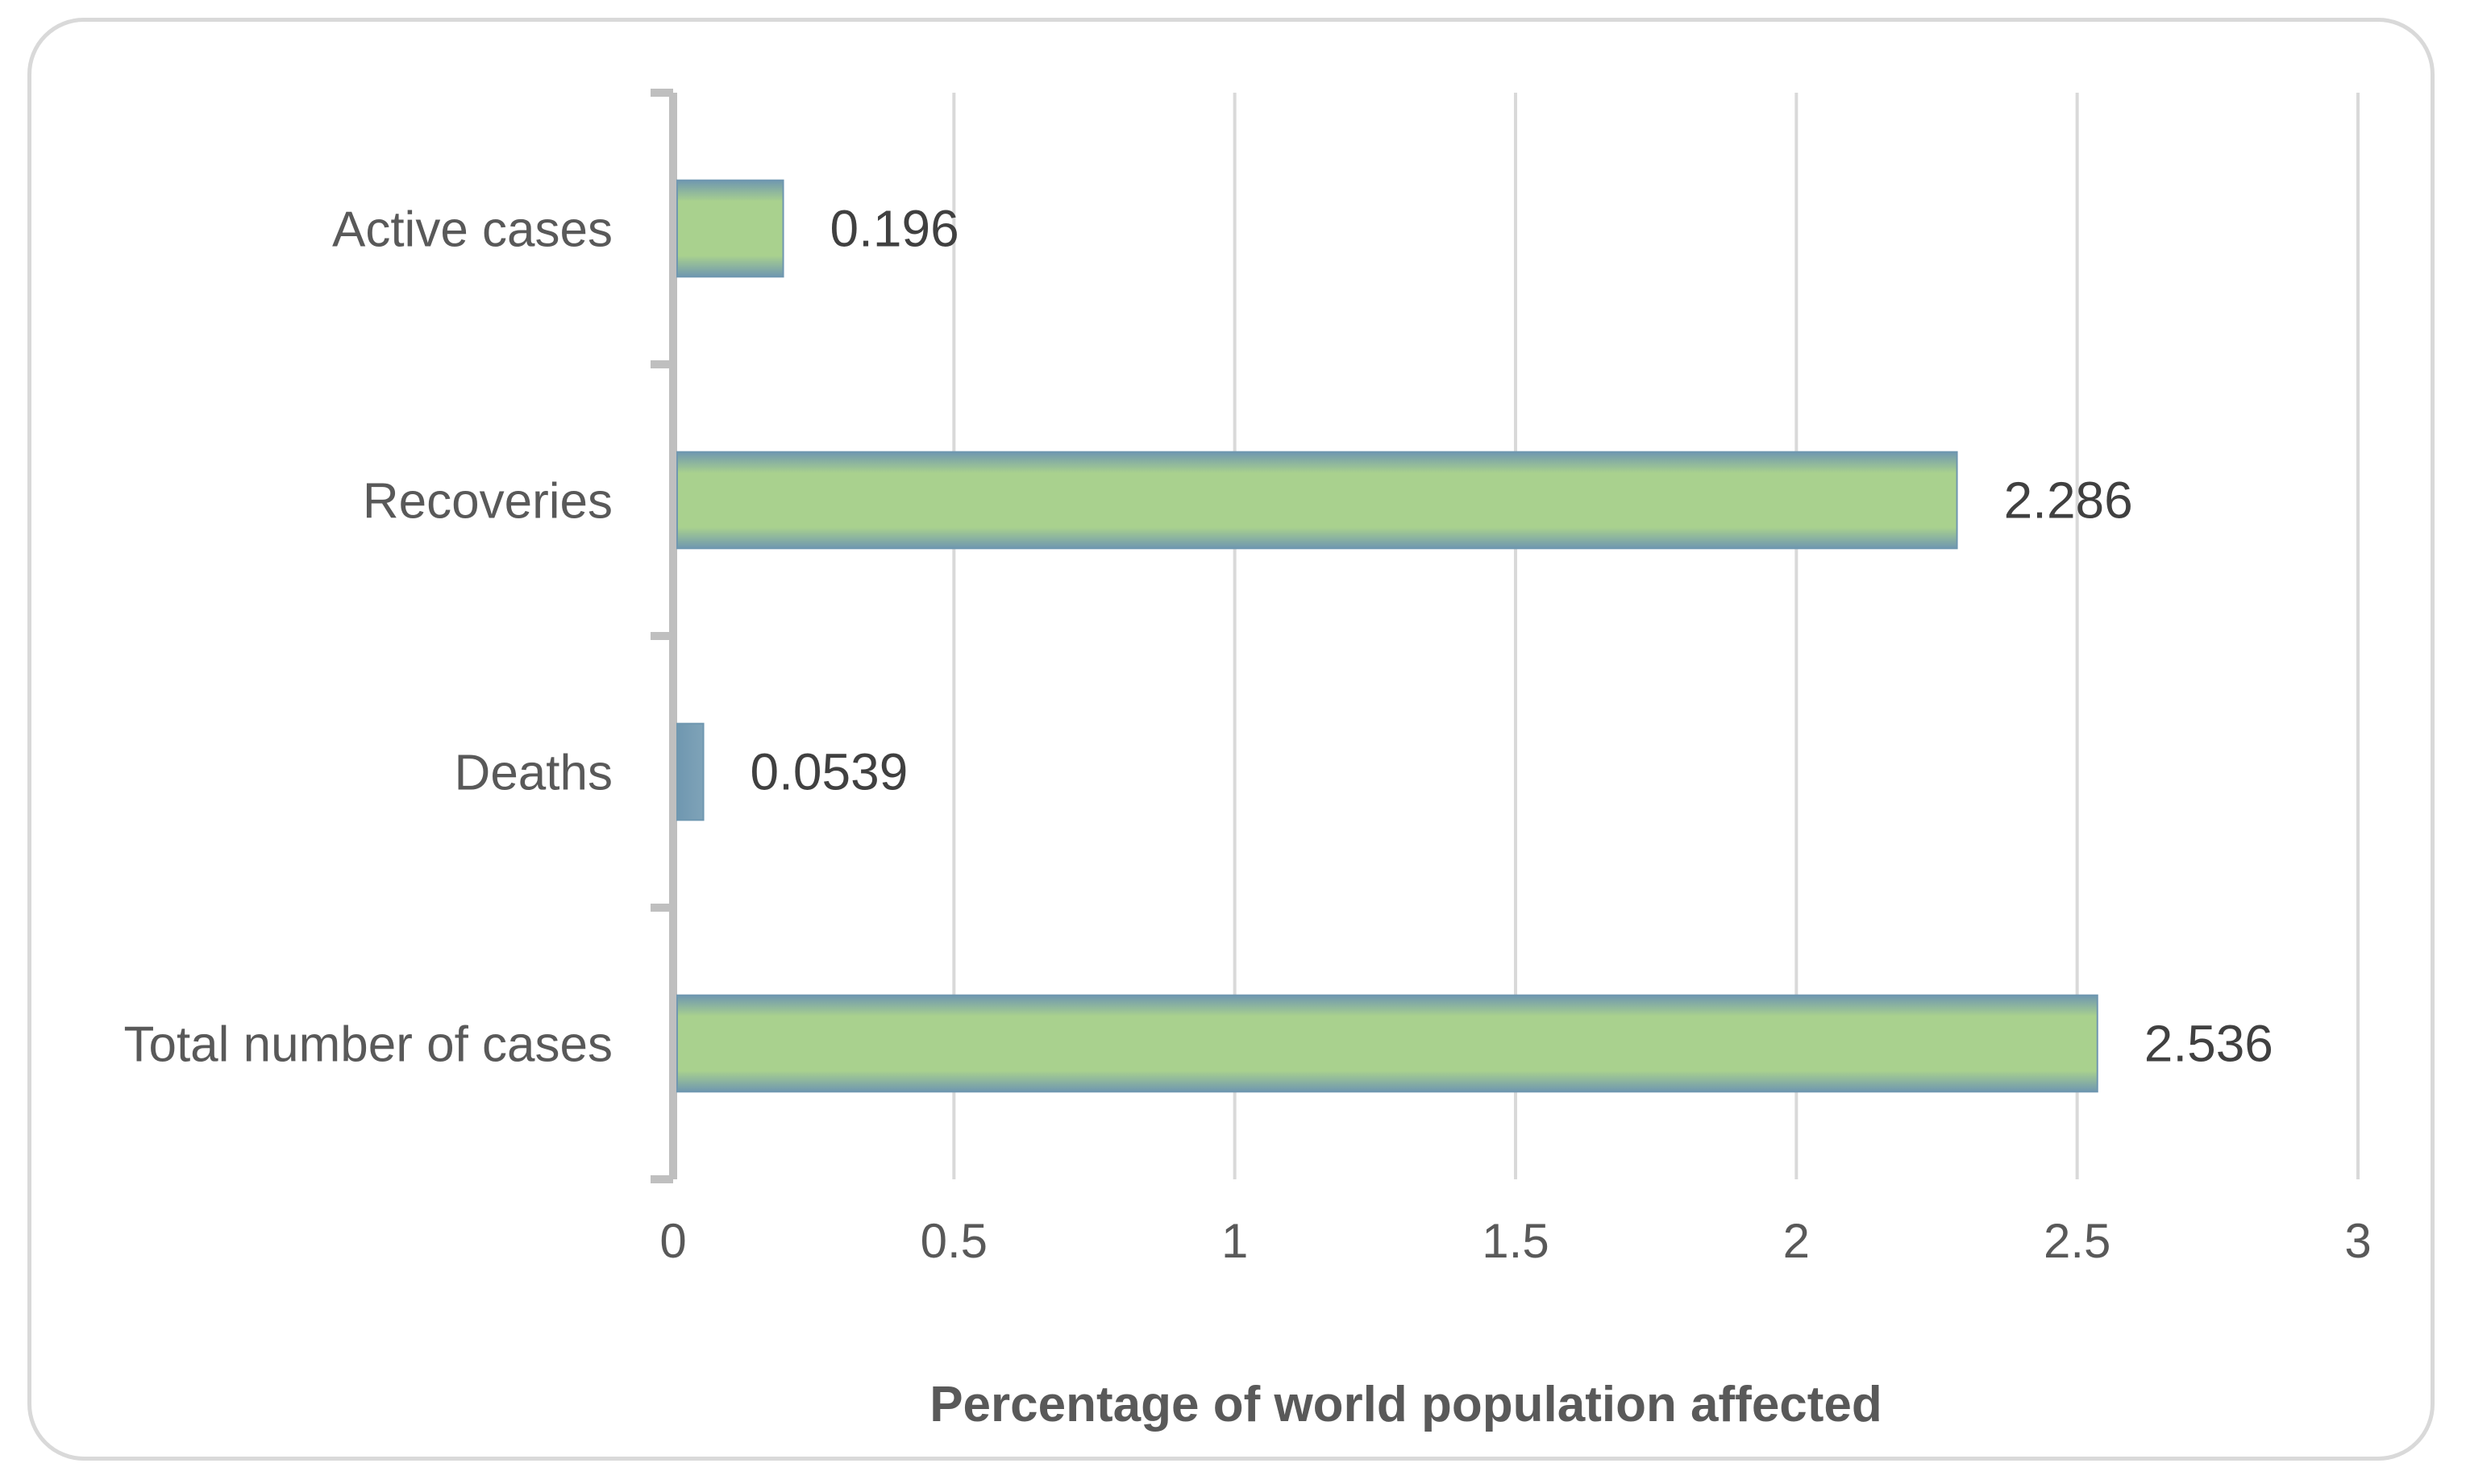 The width and height of the screenshot is (2466, 1484). What do you see at coordinates (1234, 1241) in the screenshot?
I see `x-tick-label-1: 1` at bounding box center [1234, 1241].